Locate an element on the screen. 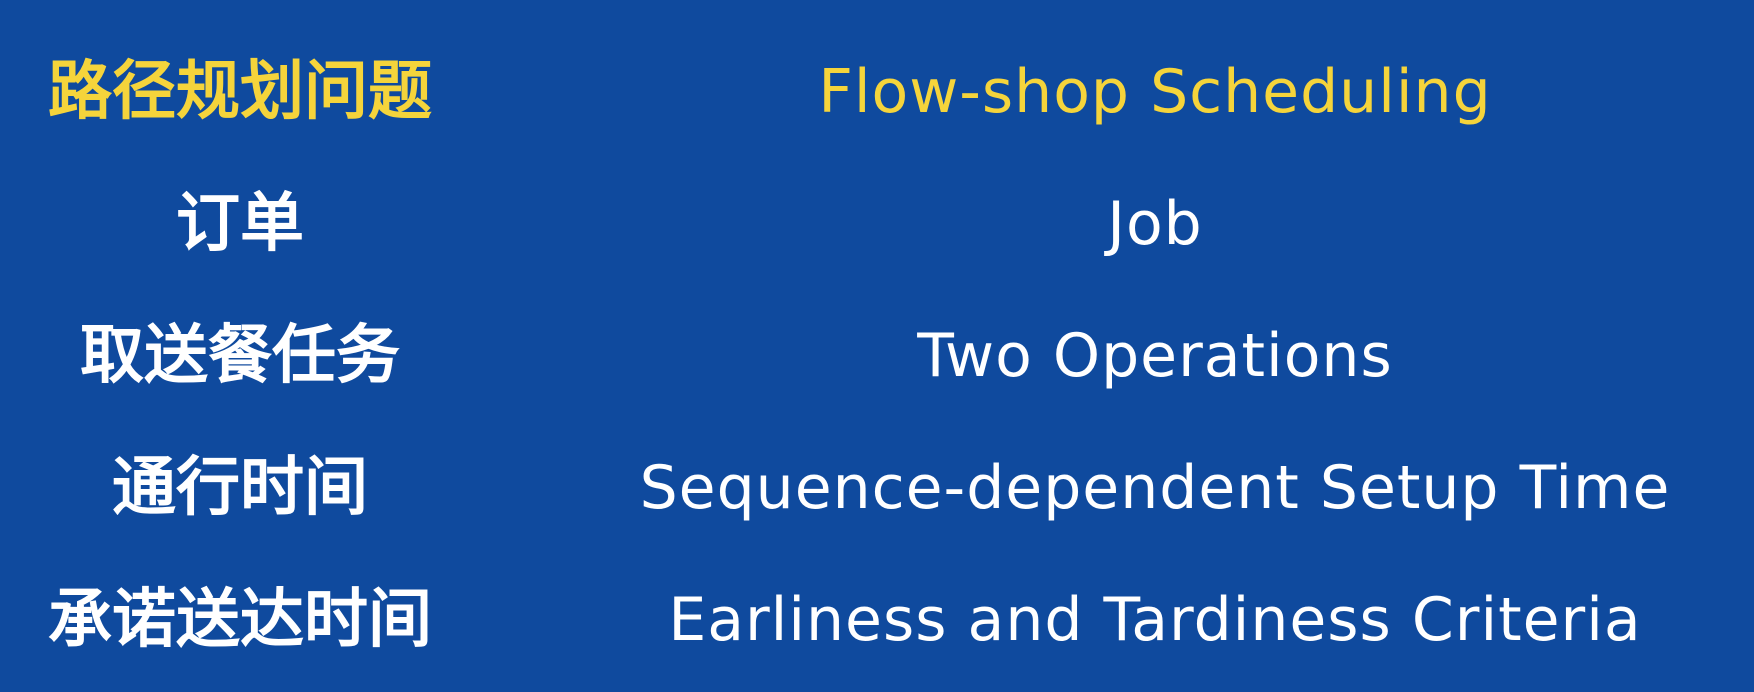 The height and width of the screenshot is (692, 1754). header-left-term: 路径规划问题 is located at coordinates (240, 92).